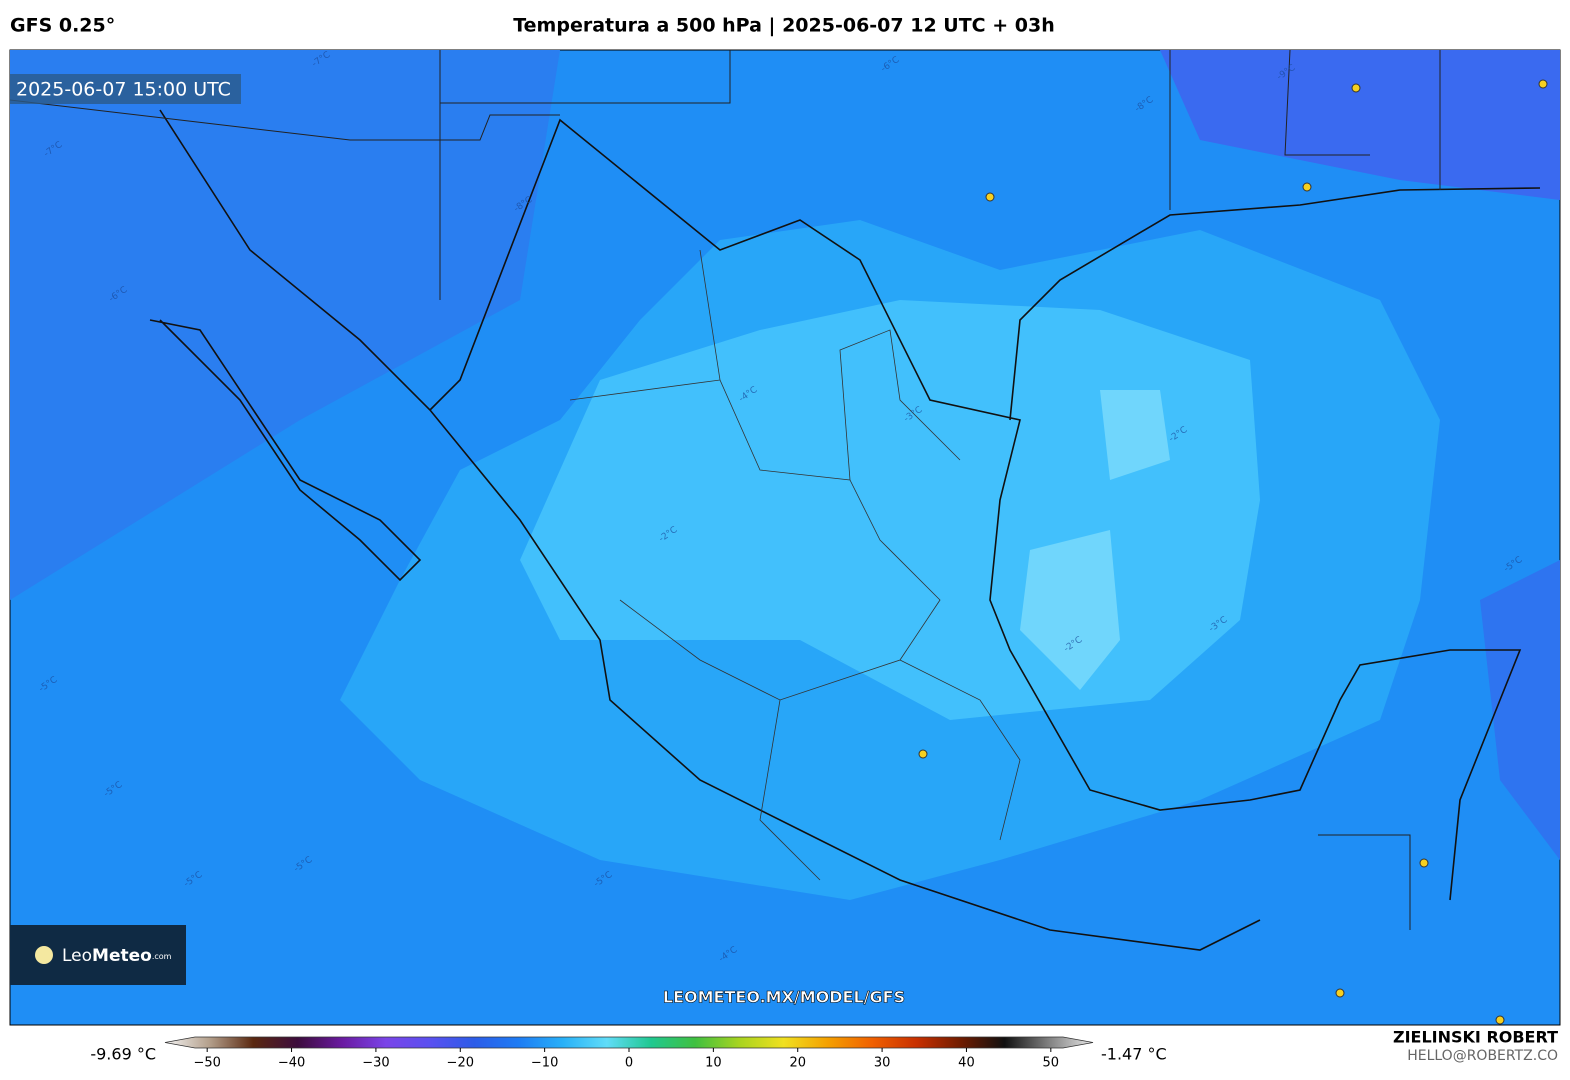 The width and height of the screenshot is (1570, 1080). Describe the element at coordinates (1482, 1056) in the screenshot. I see `email: HELLO@ROBERTZ.CO` at that location.